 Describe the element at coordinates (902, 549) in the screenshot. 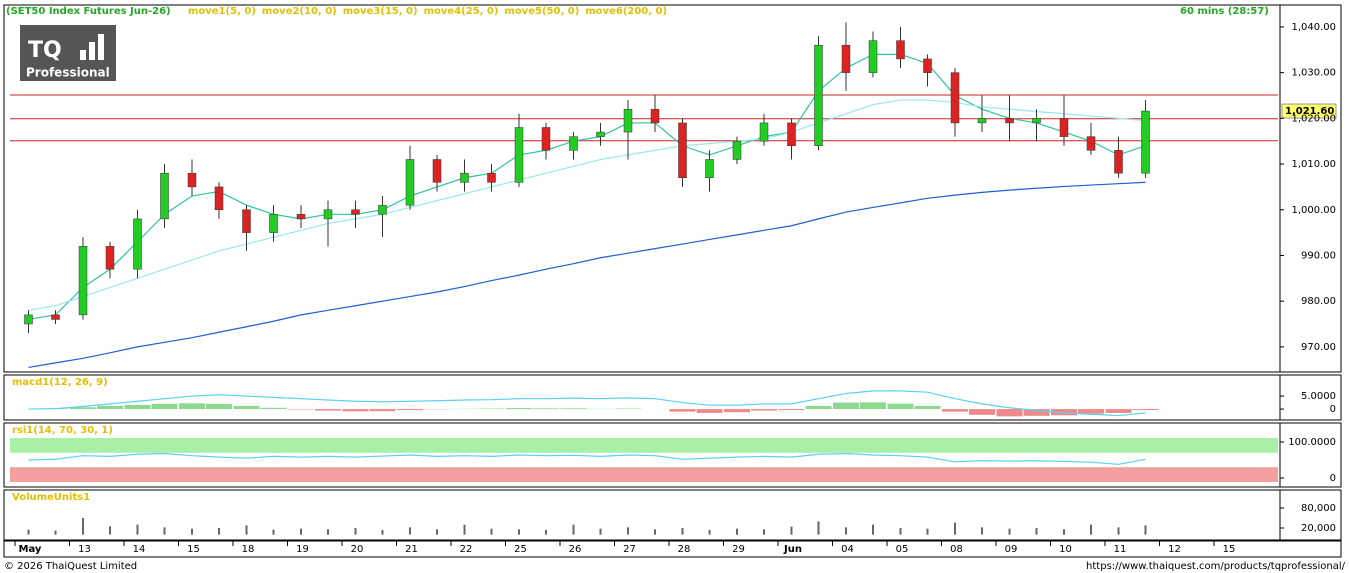

I see `x-tick-label: 05` at that location.